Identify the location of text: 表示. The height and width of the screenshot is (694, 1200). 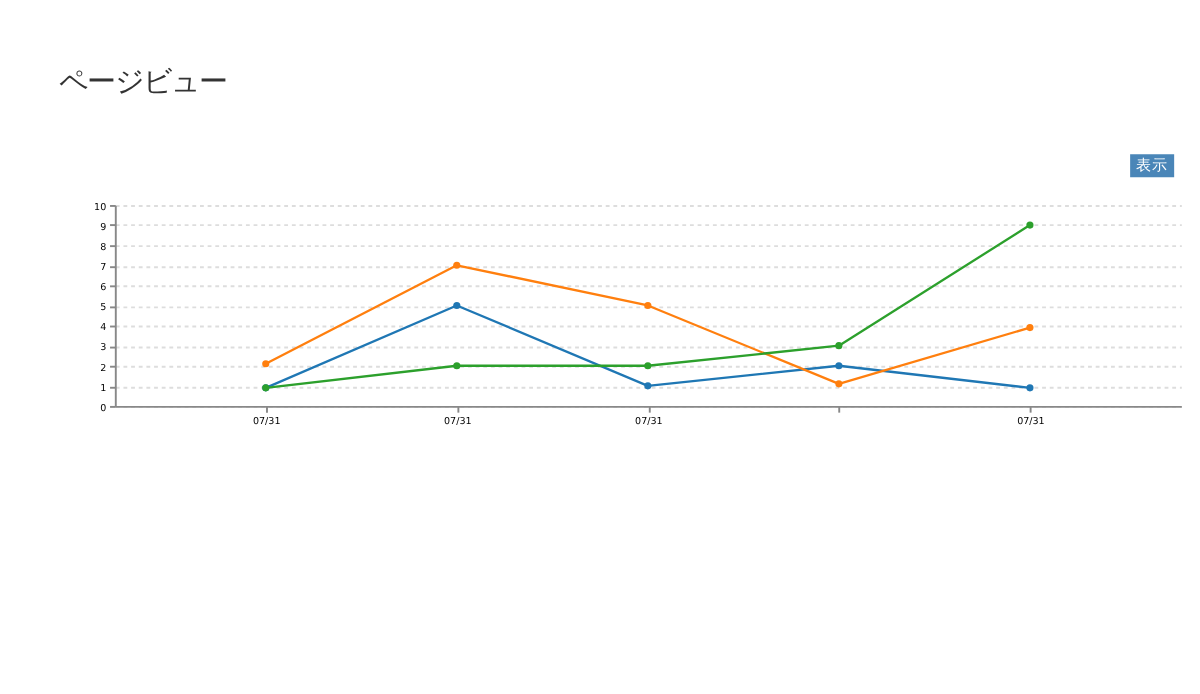
(1152, 164).